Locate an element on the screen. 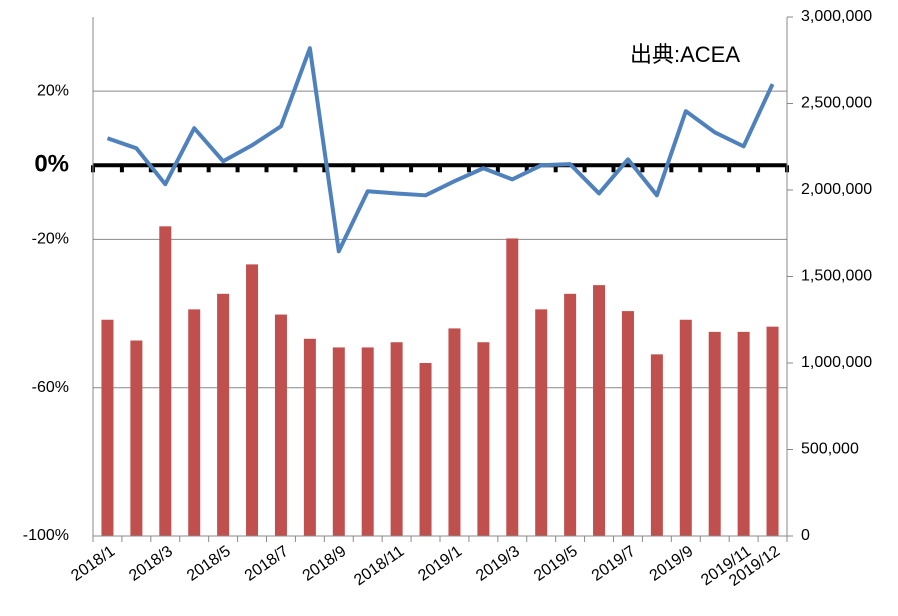  y2-tick-label: 0 is located at coordinates (805, 535).